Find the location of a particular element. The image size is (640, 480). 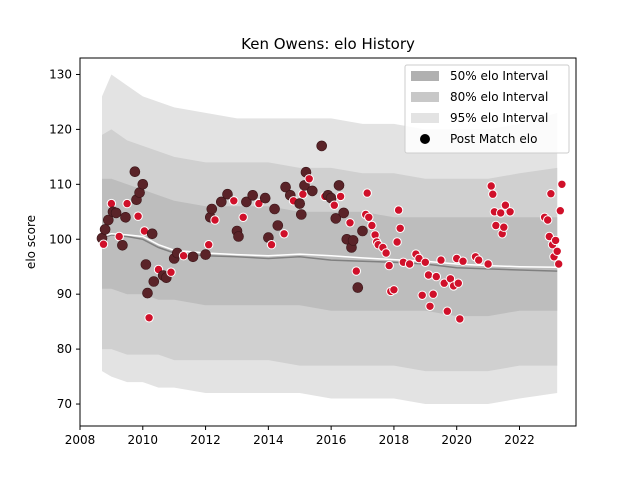

y-tick-label: 100 is located at coordinates (60, 239).